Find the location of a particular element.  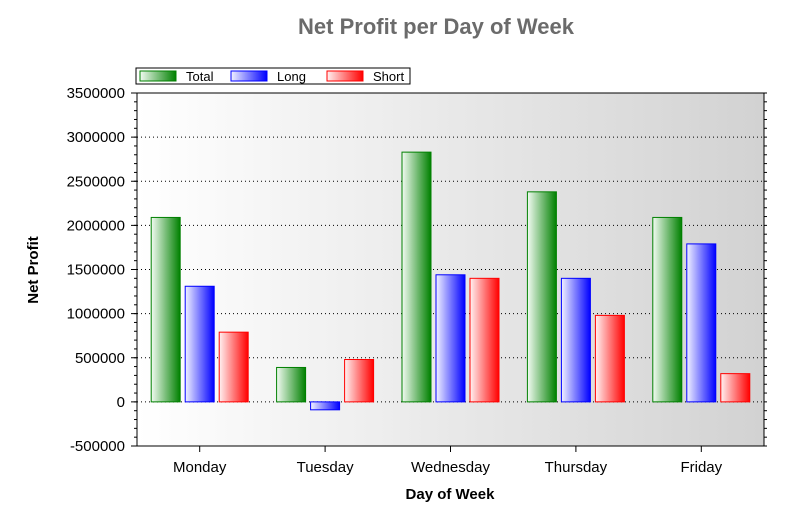

chart-title: Net Profit per Day of Week is located at coordinates (436, 26).